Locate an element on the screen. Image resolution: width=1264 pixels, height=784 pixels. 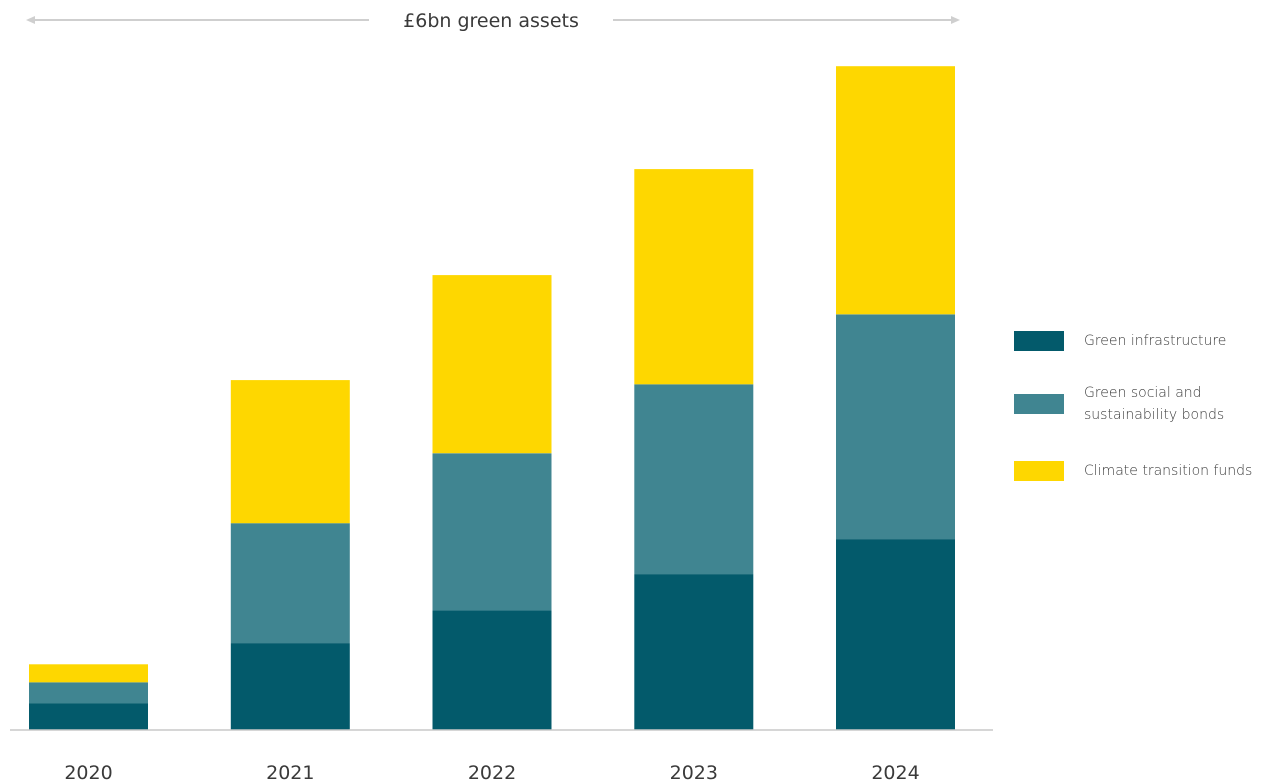
x-axis: 2020 2021 2022 2023 2024 is located at coordinates (501, 756).